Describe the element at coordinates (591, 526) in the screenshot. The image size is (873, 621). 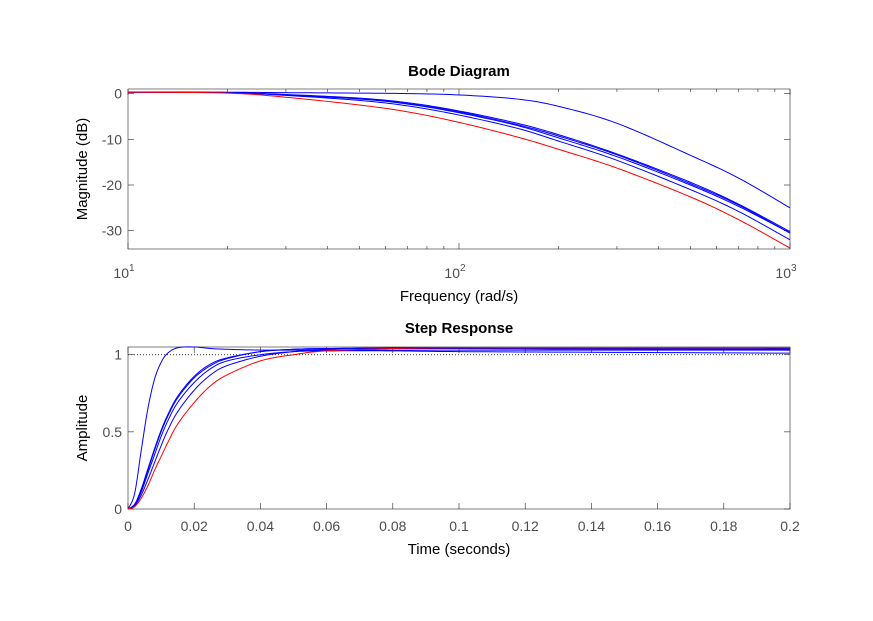
I see `step-x-tick-label: 0.14` at that location.